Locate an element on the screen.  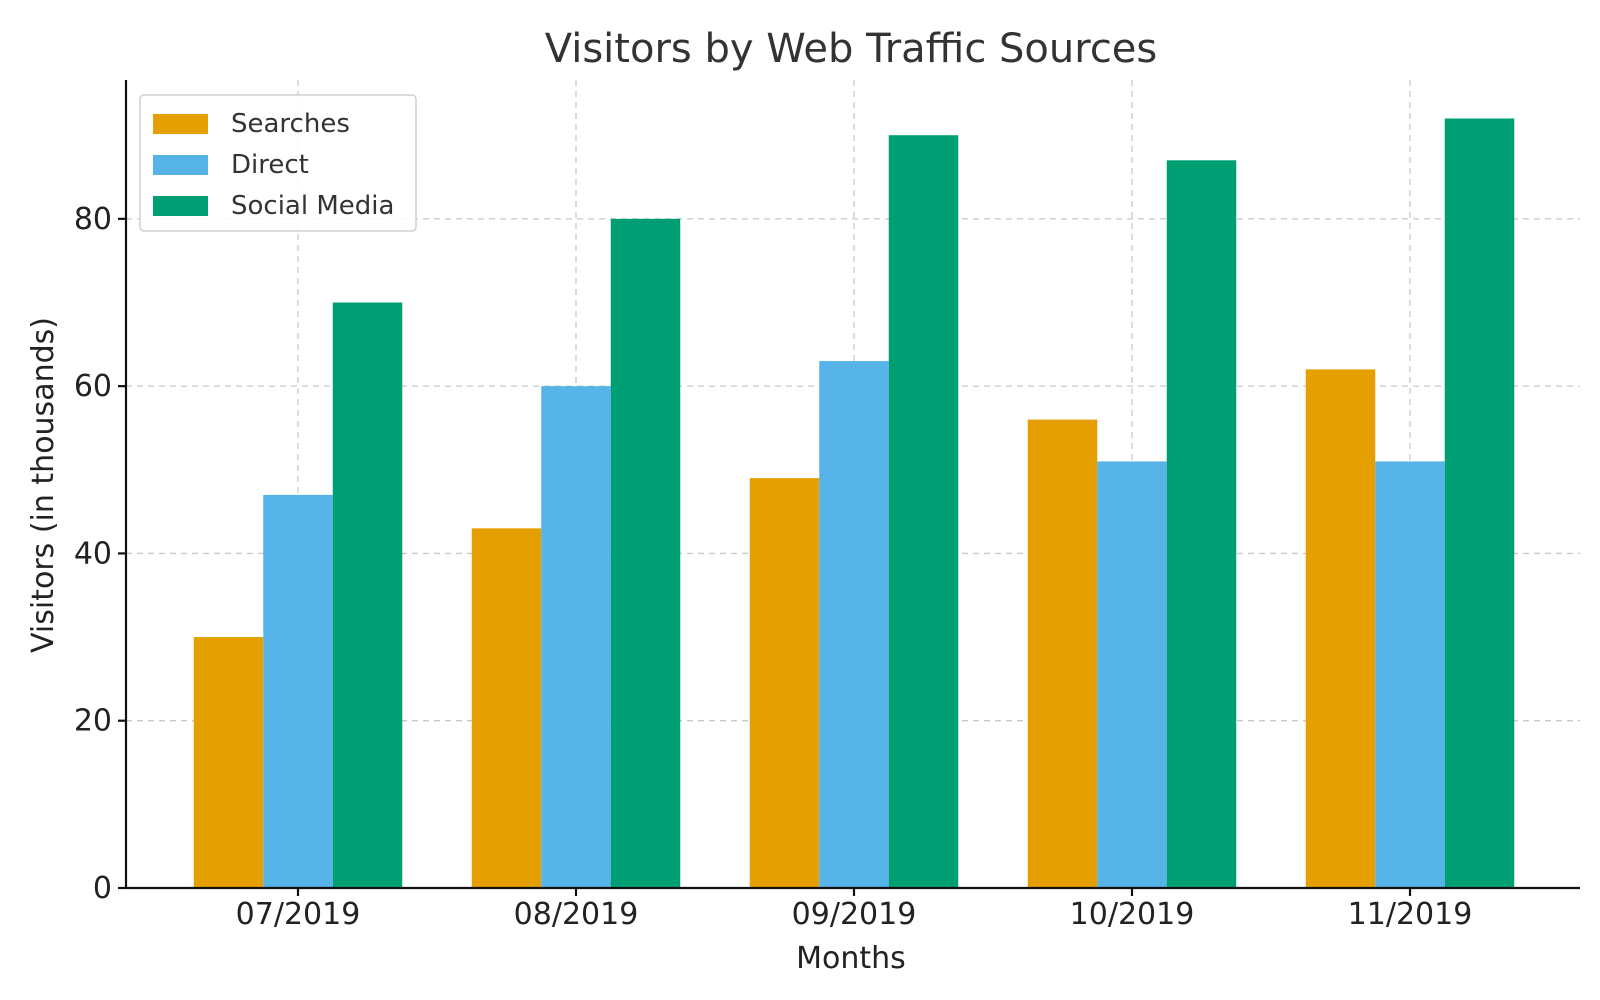
y-tick-label: 0 is located at coordinates (102, 888).